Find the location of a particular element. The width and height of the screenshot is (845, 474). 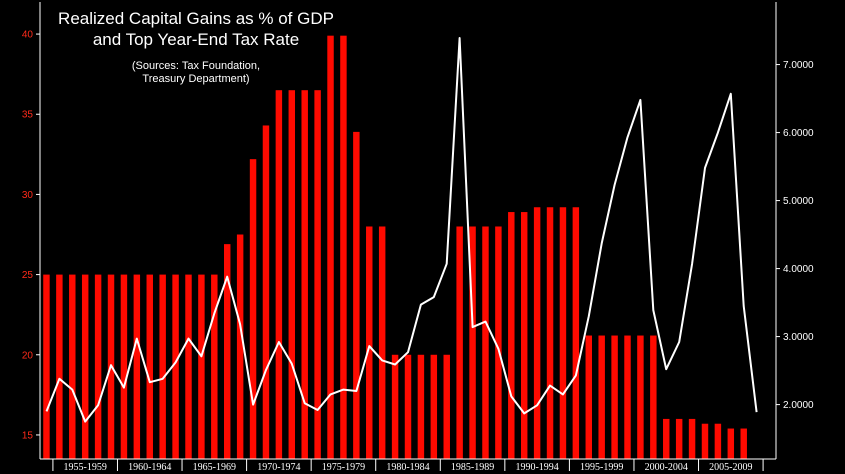

right-tick-label: 3.0000 is located at coordinates (798, 337).